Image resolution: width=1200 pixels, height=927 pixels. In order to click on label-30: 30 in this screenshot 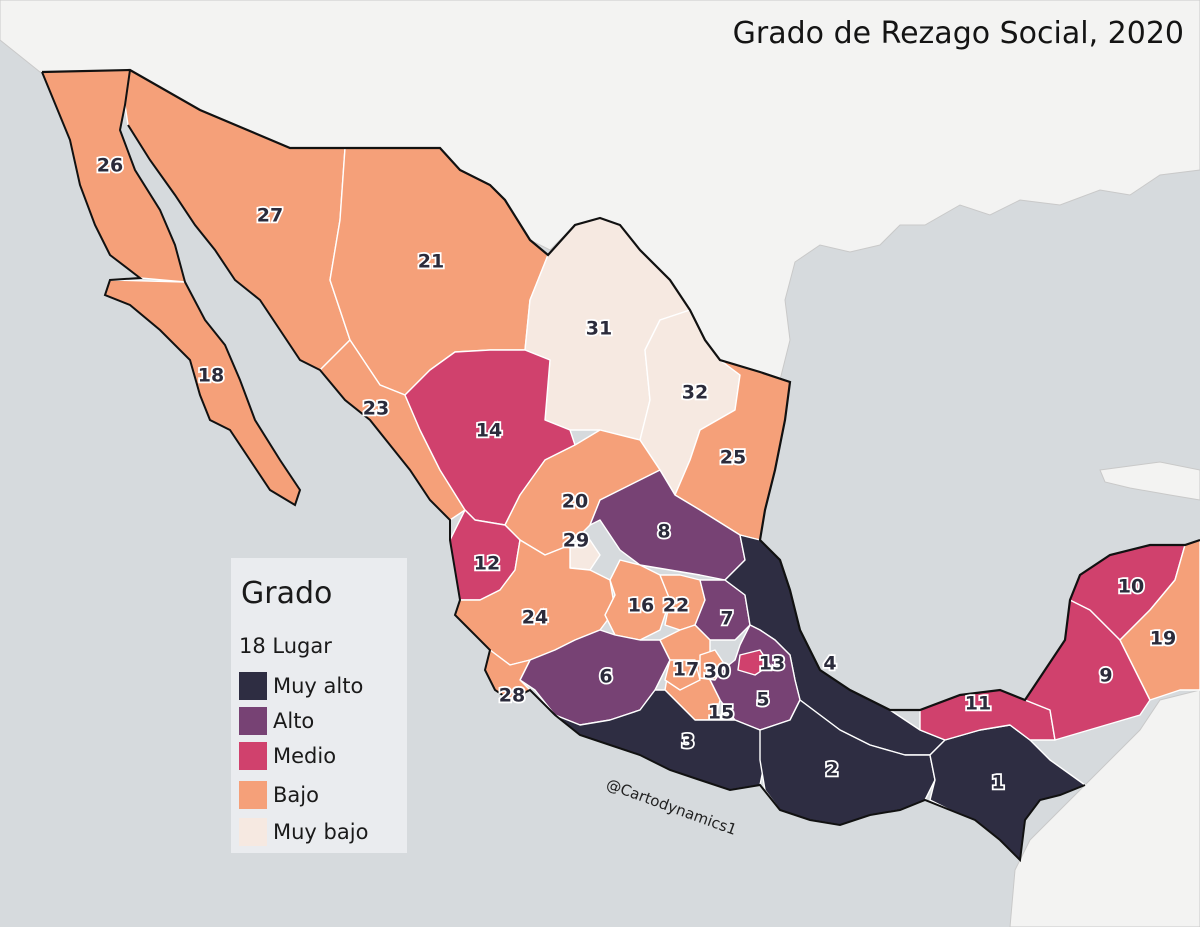, I will do `click(717, 672)`.